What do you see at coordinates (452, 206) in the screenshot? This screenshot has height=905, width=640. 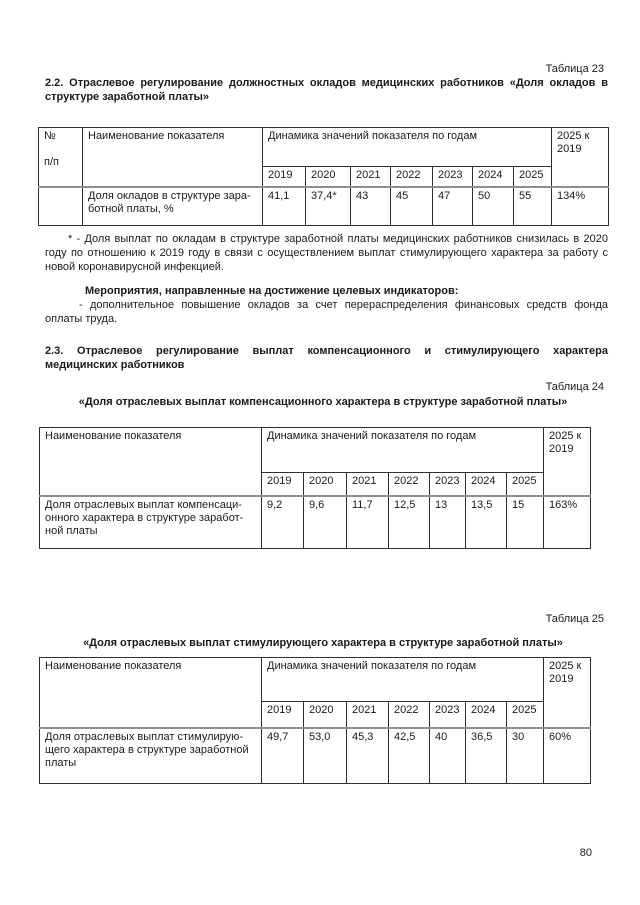 I see `value-cell: 47` at bounding box center [452, 206].